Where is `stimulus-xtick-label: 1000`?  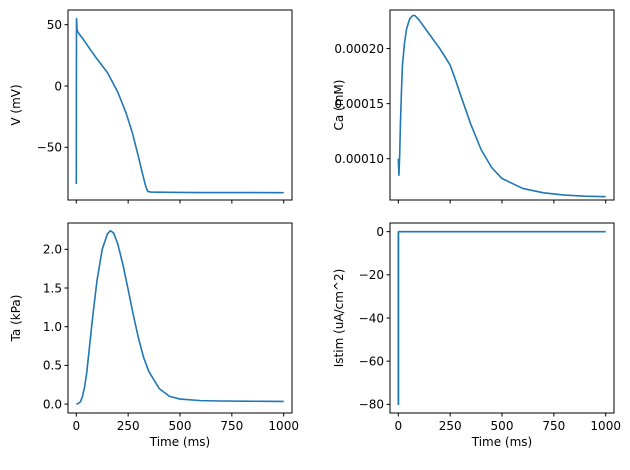
stimulus-xtick-label: 1000 is located at coordinates (605, 426).